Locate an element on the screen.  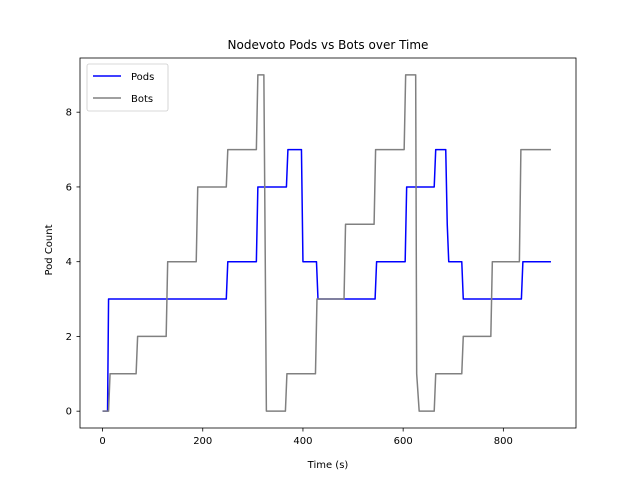
y-tick-label: 0 is located at coordinates (69, 412).